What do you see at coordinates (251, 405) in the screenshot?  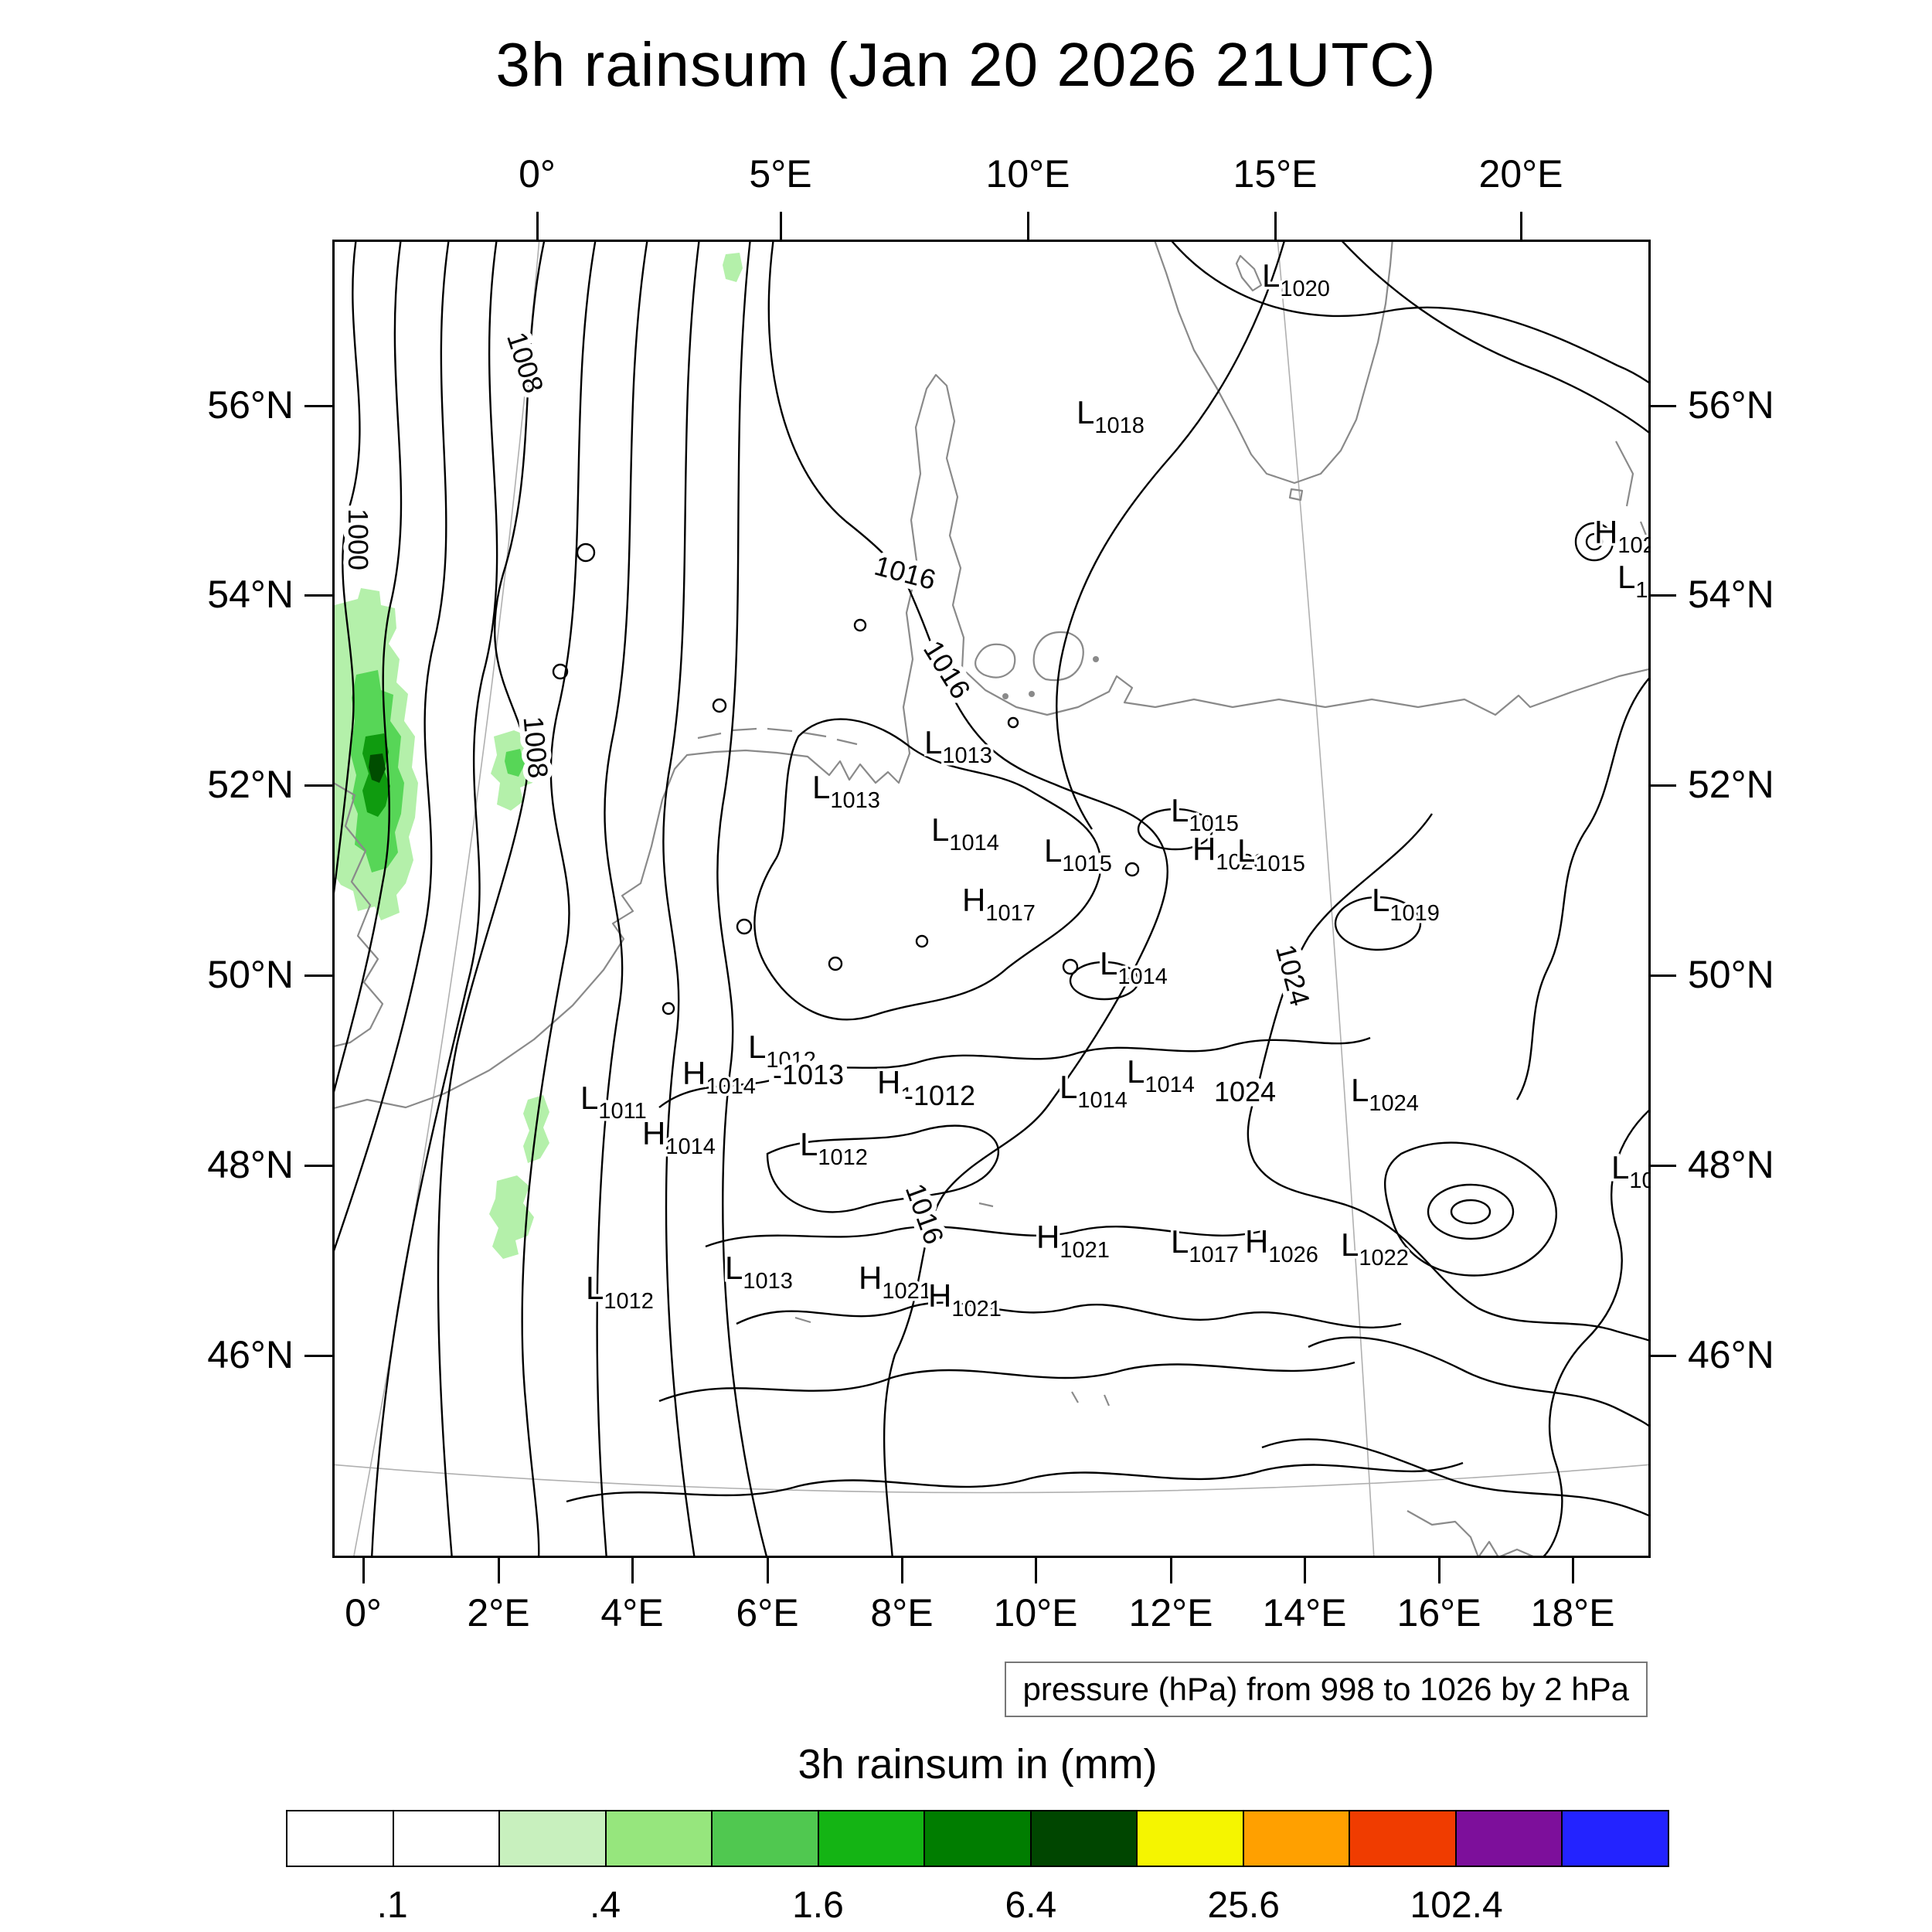 I see `axis-label-left: 56°N` at bounding box center [251, 405].